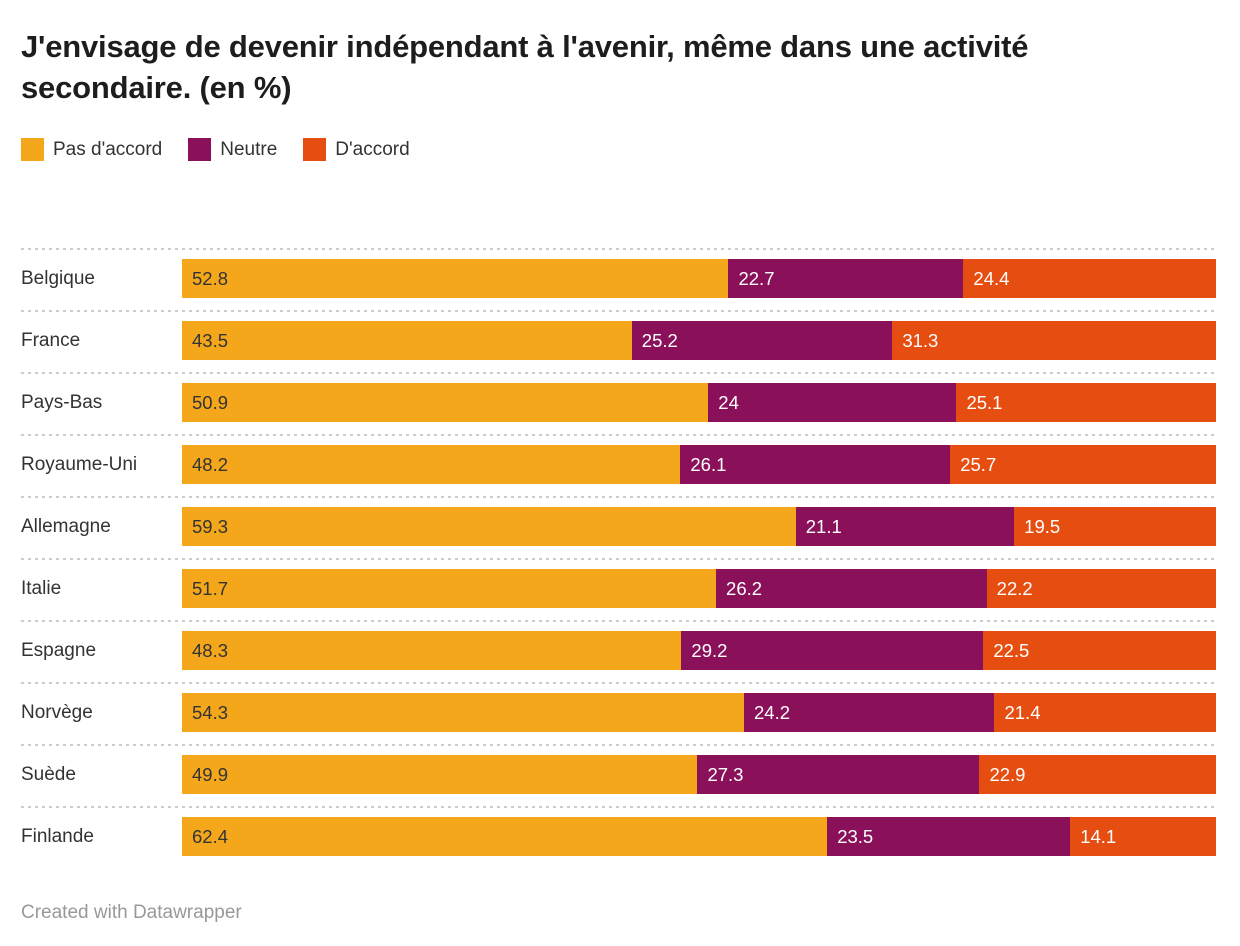 This screenshot has height=946, width=1240. Describe the element at coordinates (58, 279) in the screenshot. I see `category-label: Belgique` at that location.